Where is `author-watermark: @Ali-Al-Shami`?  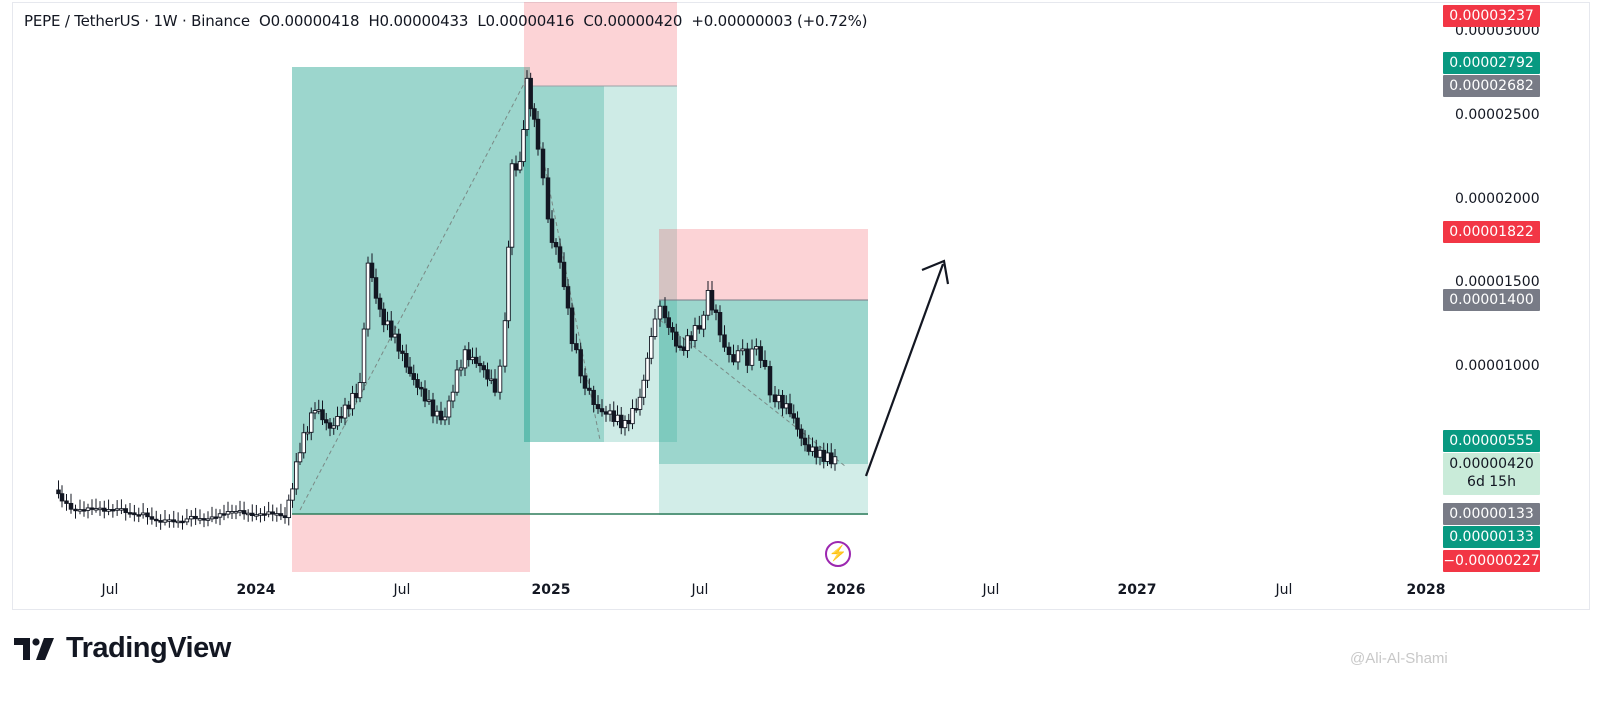
author-watermark: @Ali-Al-Shami is located at coordinates (1399, 658).